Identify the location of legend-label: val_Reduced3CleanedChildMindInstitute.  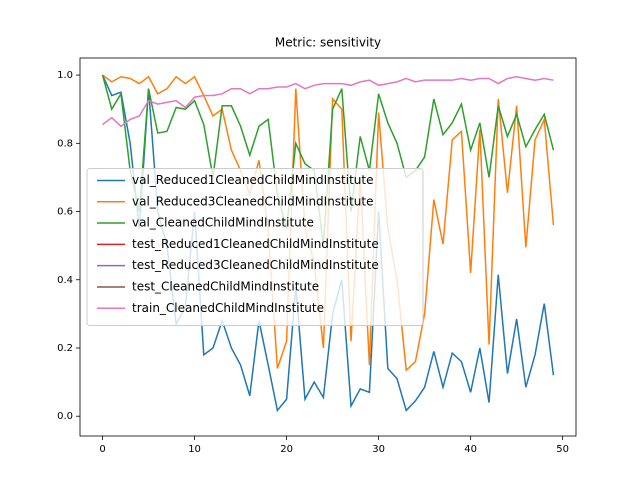
(253, 201).